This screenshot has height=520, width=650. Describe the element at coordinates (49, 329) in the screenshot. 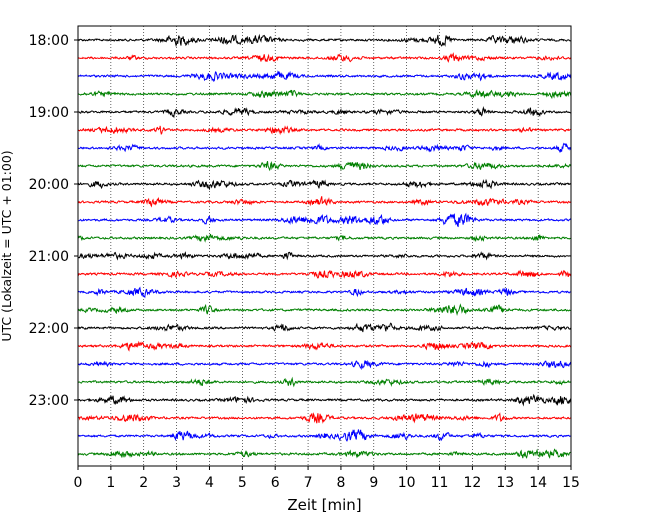

I see `y-tick-label: 22:00` at that location.